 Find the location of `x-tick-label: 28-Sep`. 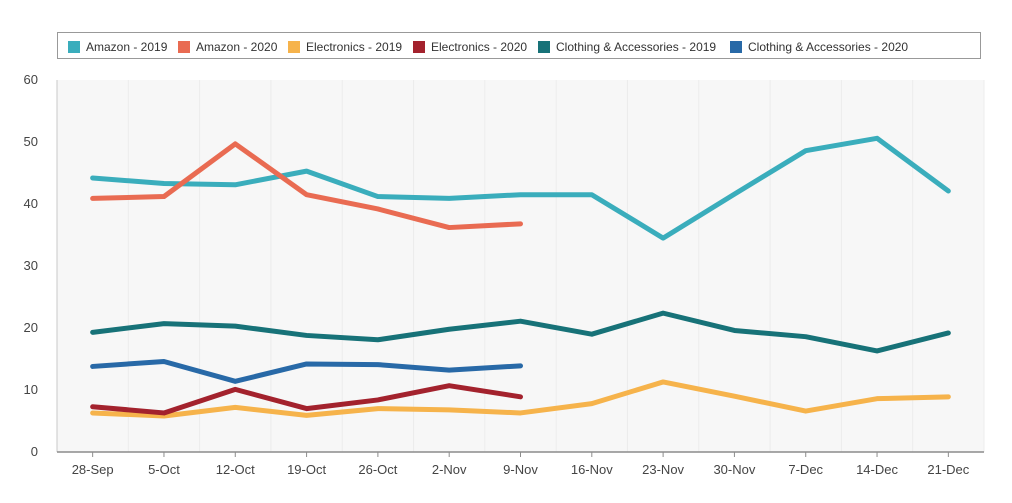

x-tick-label: 28-Sep is located at coordinates (93, 469).